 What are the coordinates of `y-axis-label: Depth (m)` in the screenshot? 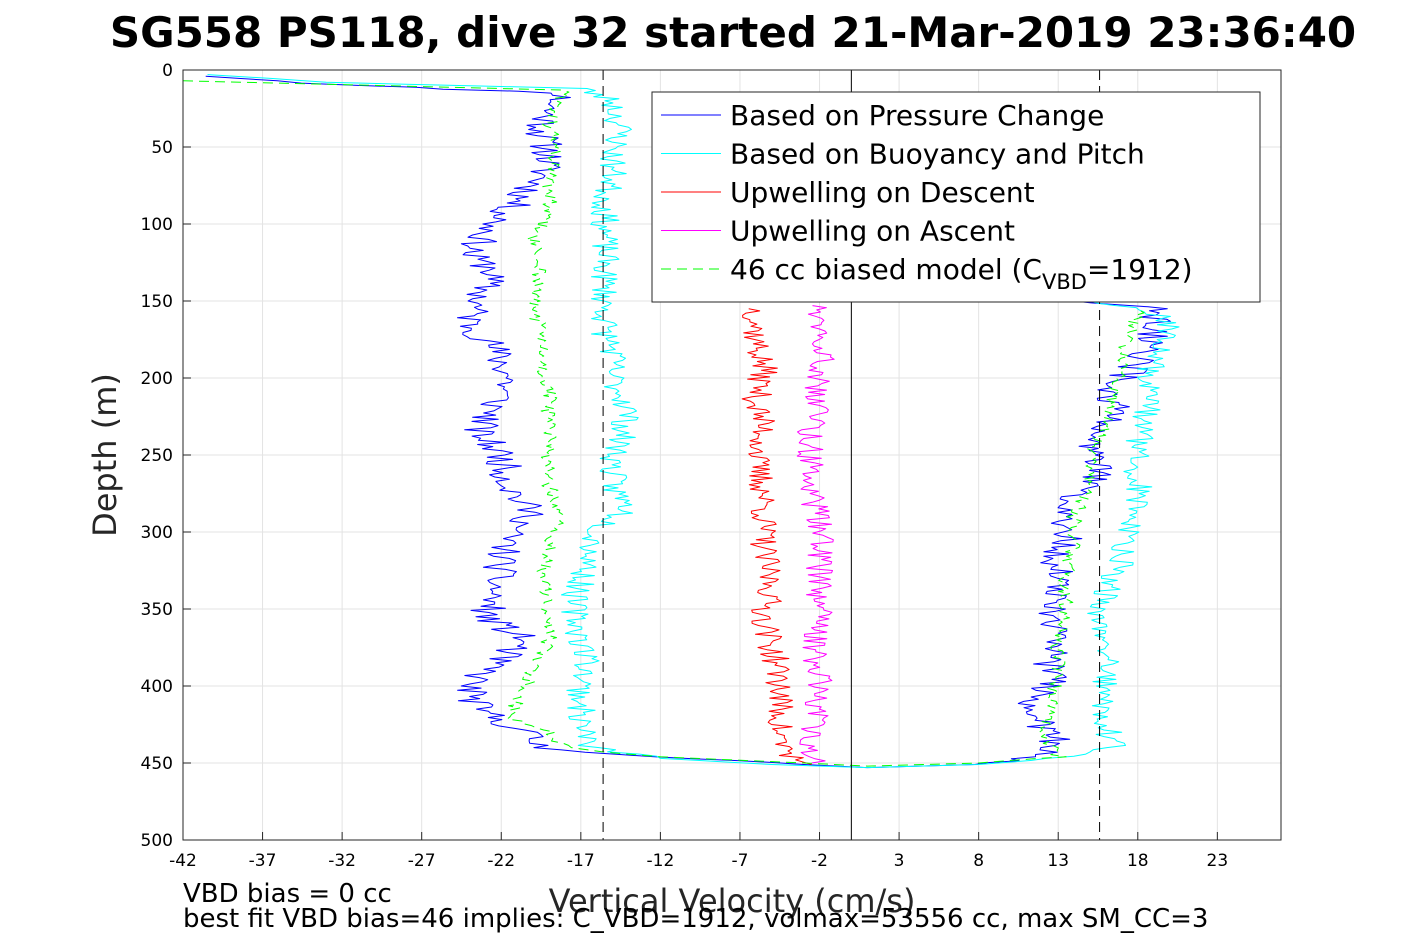 It's located at (105, 455).